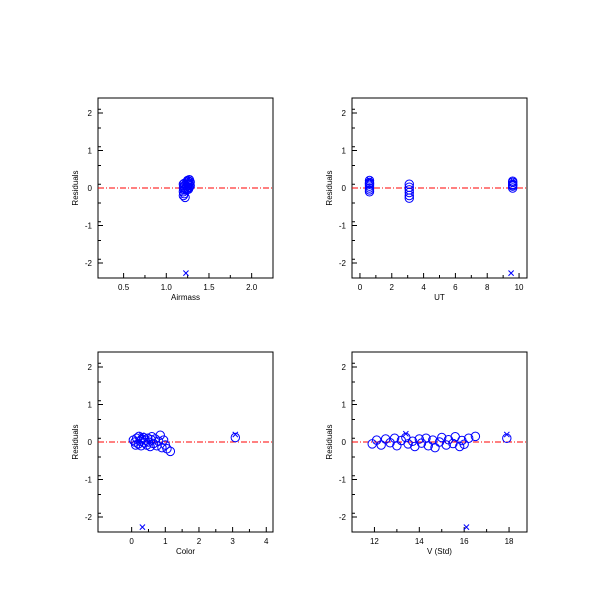  I want to click on x-tick-label: 1, so click(165, 541).